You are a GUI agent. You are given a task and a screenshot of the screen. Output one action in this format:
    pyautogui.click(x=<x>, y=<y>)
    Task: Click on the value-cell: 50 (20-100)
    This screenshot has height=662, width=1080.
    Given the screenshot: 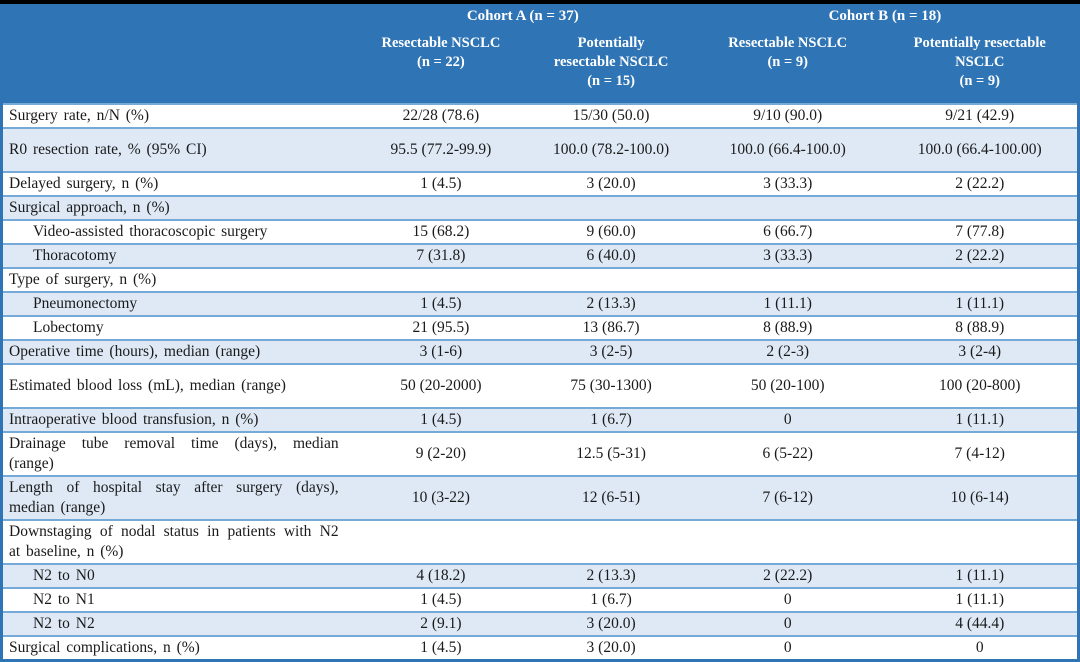 What is the action you would take?
    pyautogui.click(x=787, y=385)
    